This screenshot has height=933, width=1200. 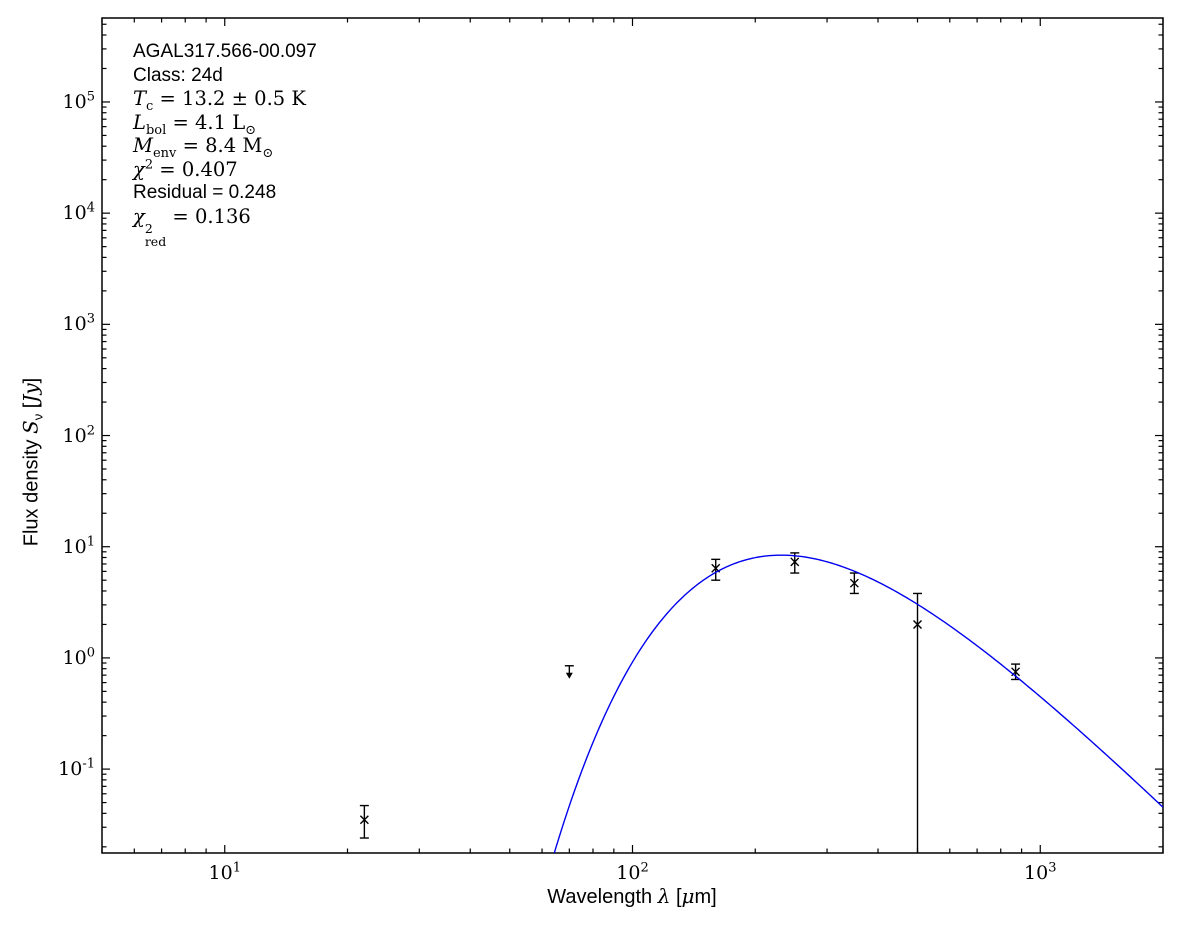 What do you see at coordinates (632, 896) in the screenshot?
I see `x-axis-label: Wavelength λ [μm]` at bounding box center [632, 896].